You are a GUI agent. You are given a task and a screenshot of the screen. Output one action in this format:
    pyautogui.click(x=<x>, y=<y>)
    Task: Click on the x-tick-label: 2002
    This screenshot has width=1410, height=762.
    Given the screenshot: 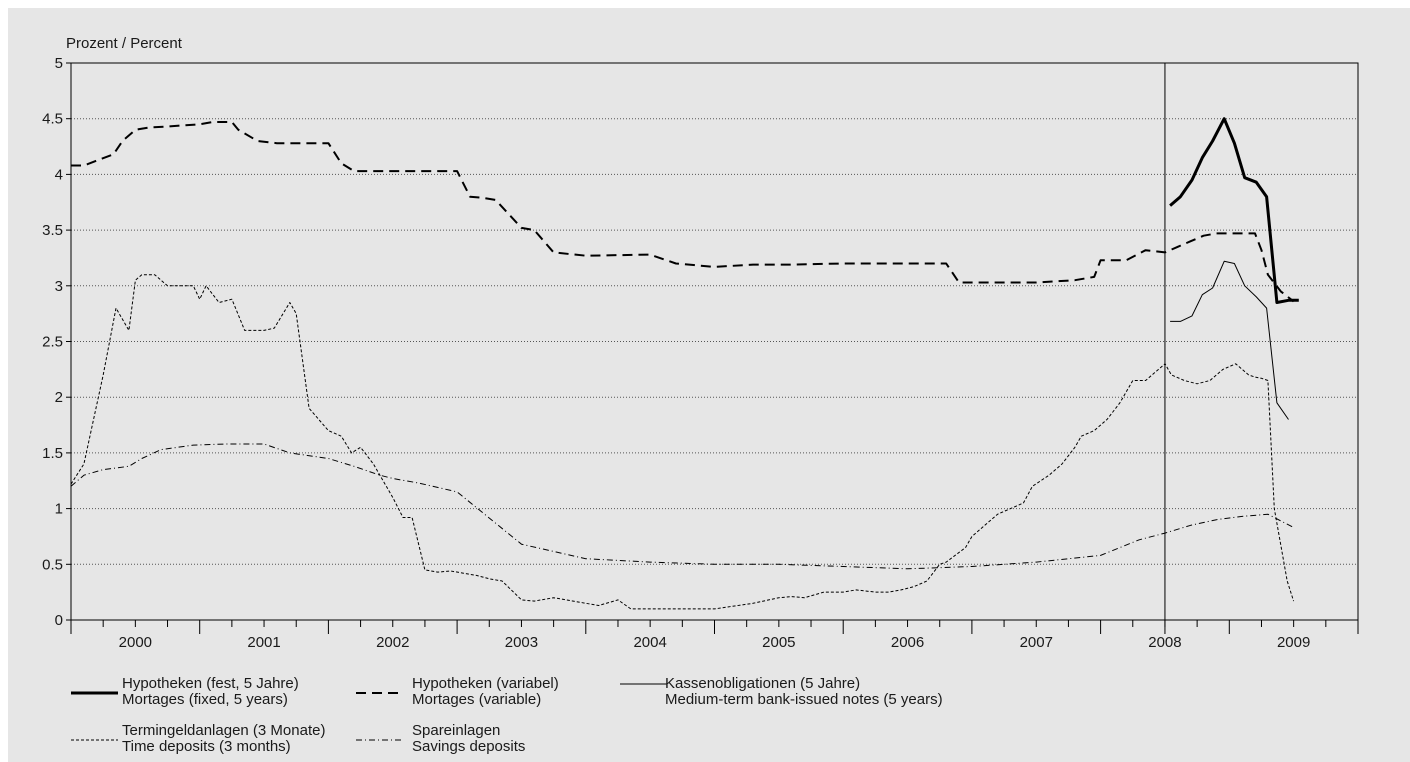 What is the action you would take?
    pyautogui.click(x=392, y=642)
    